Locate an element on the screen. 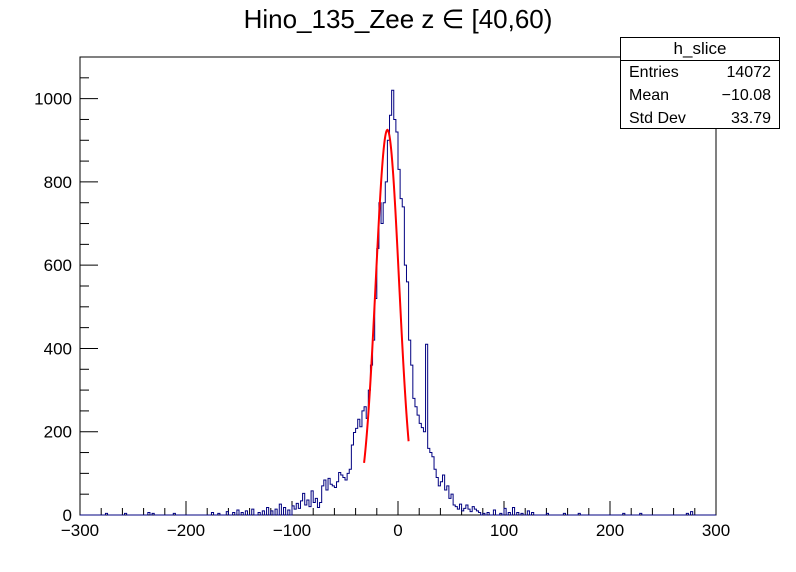 This screenshot has height=572, width=796. chart-title: Hino_135_Zee z ∈ [40,60) is located at coordinates (398, 19).